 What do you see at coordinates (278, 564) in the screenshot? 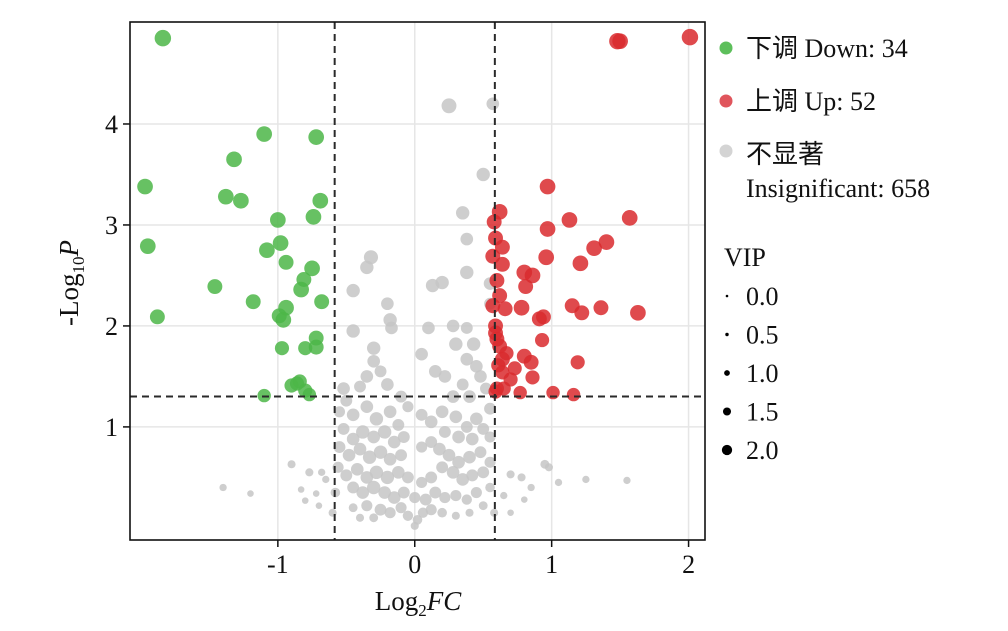
I see `x-tick-label: -1` at bounding box center [278, 564].